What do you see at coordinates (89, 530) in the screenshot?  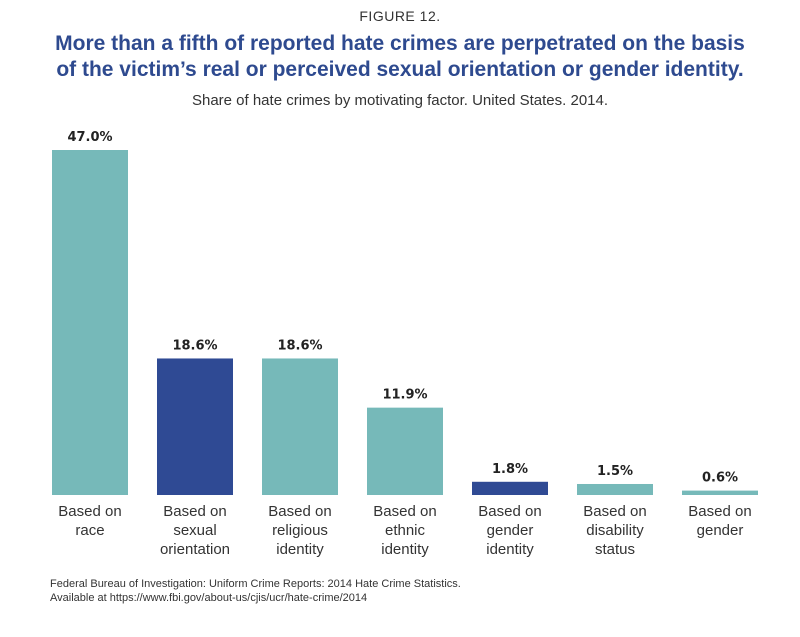 I see `category-label-line: race` at bounding box center [89, 530].